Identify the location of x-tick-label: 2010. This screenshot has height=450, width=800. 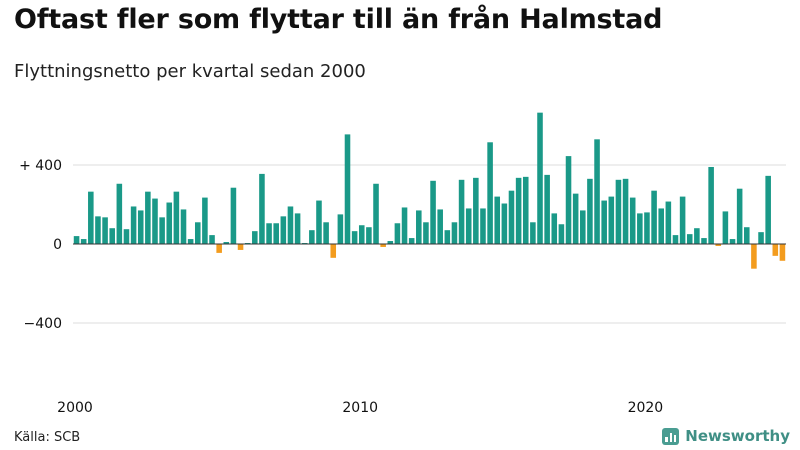
(360, 408).